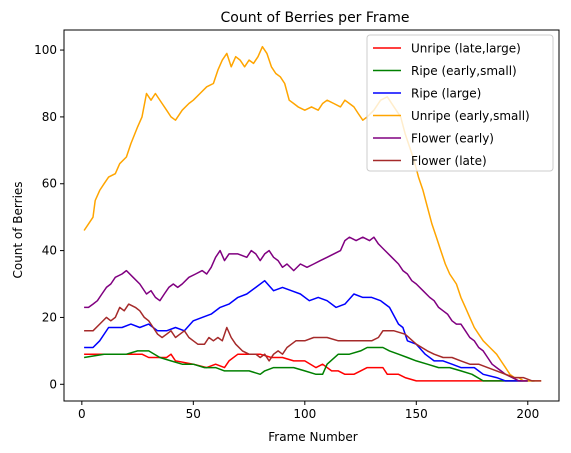 The width and height of the screenshot is (571, 453). Describe the element at coordinates (416, 414) in the screenshot. I see `x-tick-label: 150` at that location.